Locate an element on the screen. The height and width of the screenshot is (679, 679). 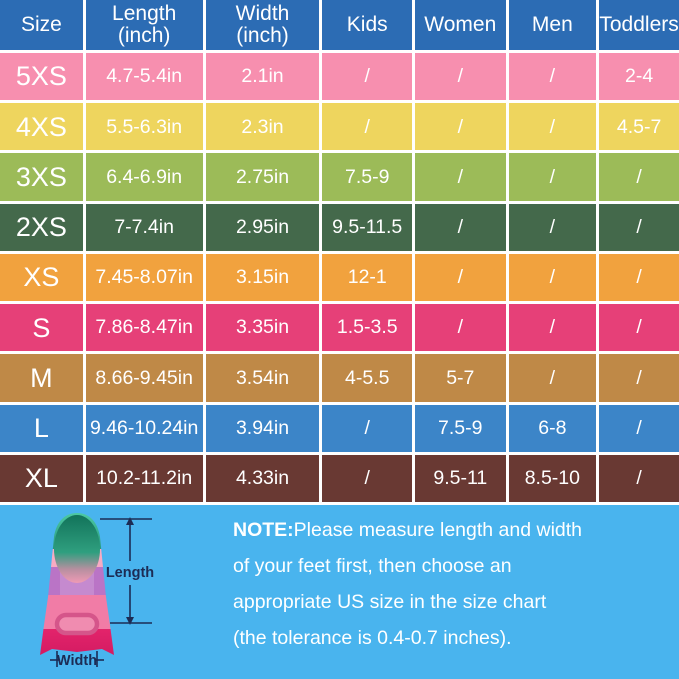
header-kids: Kids is located at coordinates (367, 25).